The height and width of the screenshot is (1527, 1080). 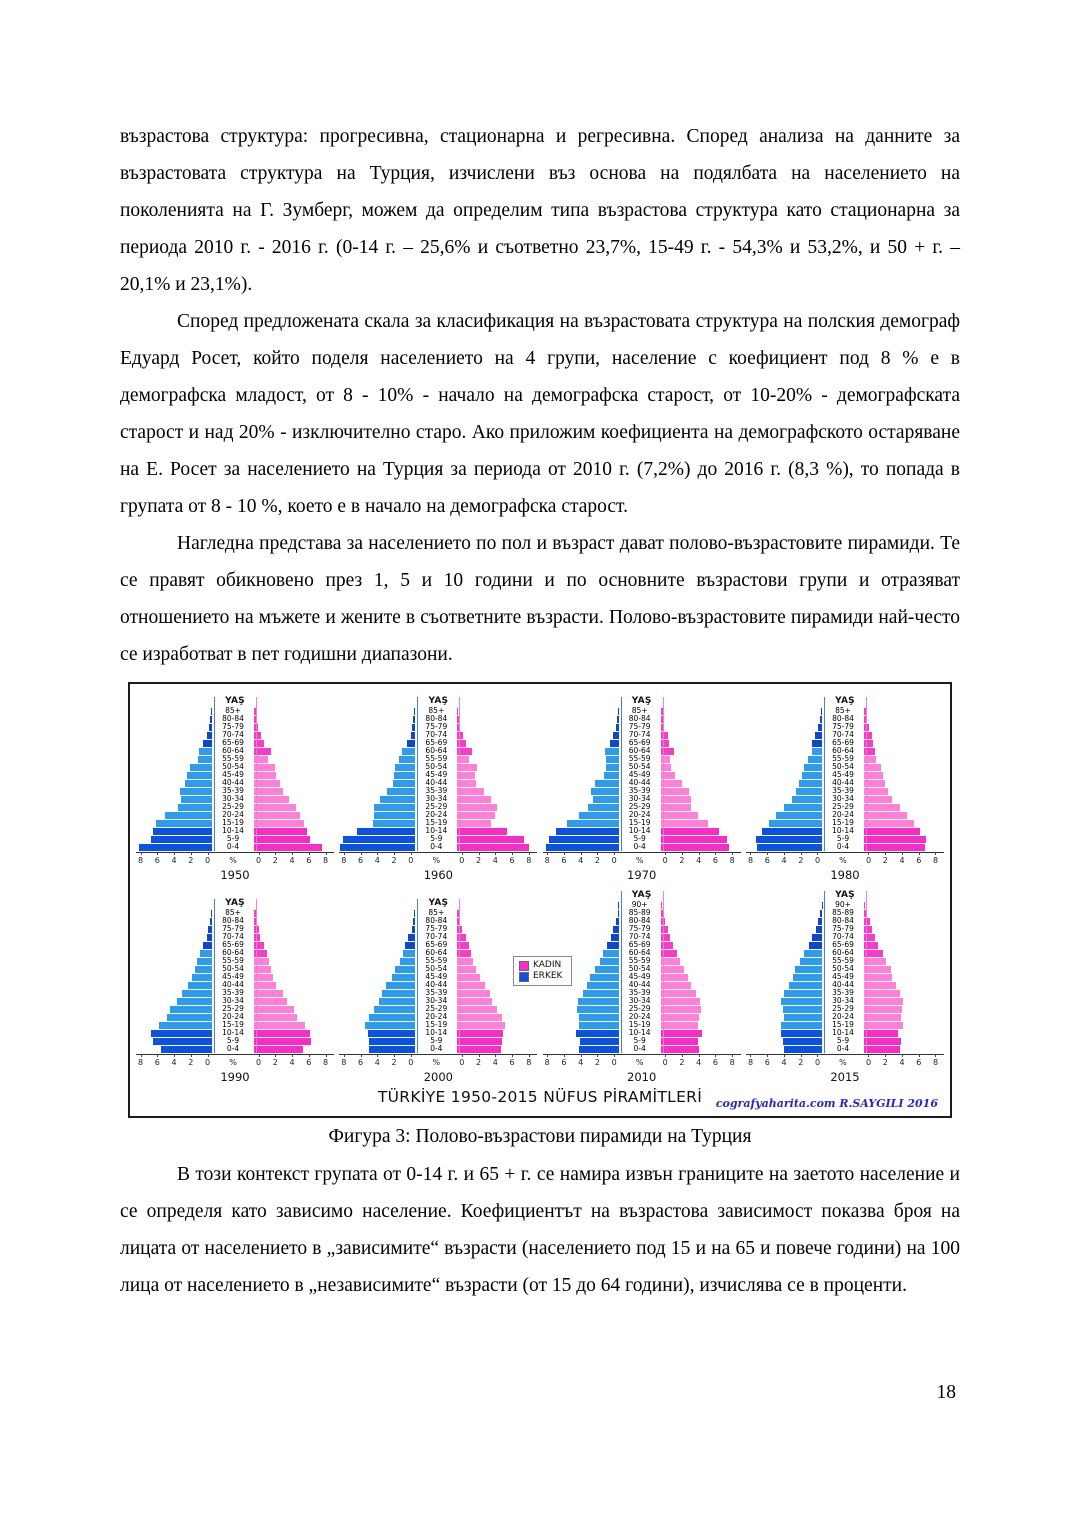 I want to click on tick-label: 4, so click(x=784, y=858).